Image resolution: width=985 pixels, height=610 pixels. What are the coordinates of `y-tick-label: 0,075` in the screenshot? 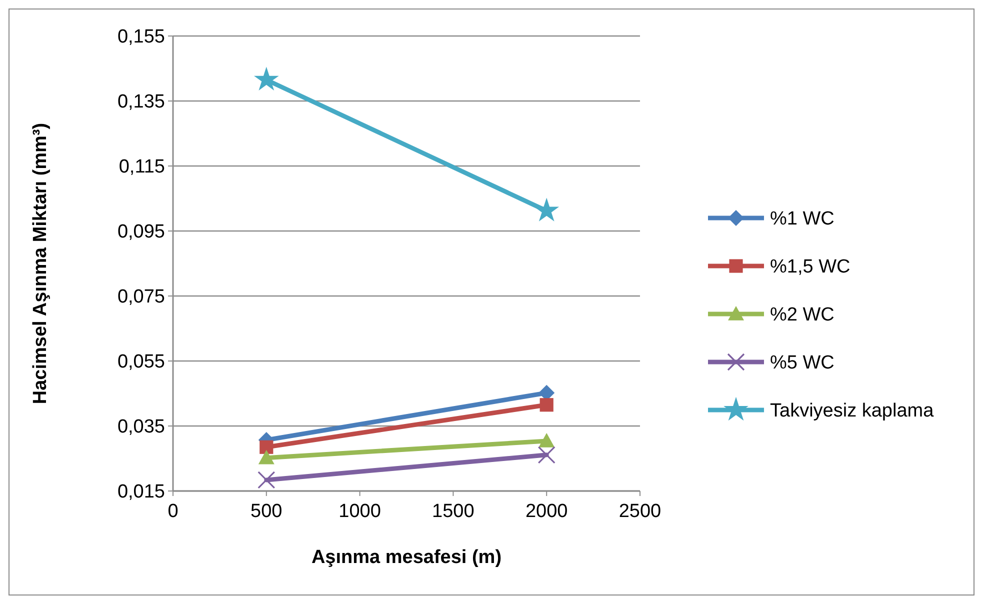 It's located at (141, 297).